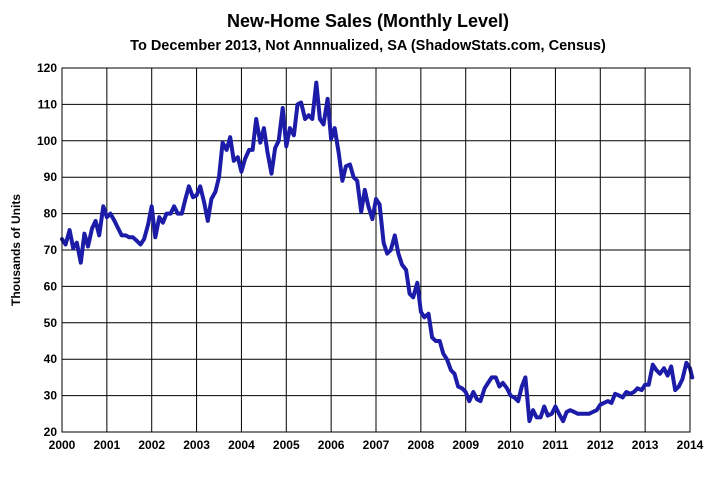 The image size is (721, 500). Describe the element at coordinates (241, 445) in the screenshot. I see `x-tick-label: 2004` at that location.